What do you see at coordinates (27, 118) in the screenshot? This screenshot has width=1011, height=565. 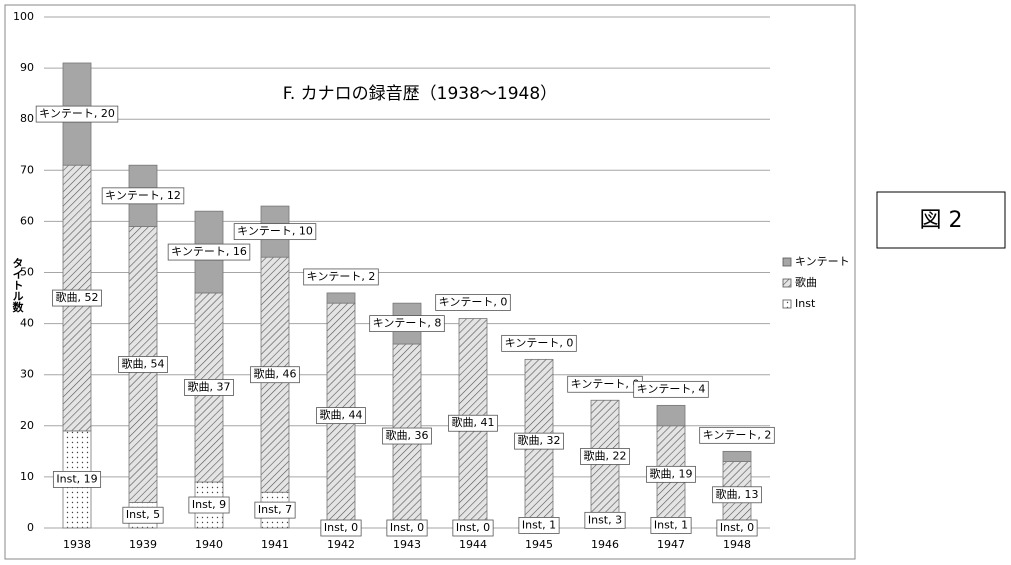 I see `y-tick-label: 80` at bounding box center [27, 118].